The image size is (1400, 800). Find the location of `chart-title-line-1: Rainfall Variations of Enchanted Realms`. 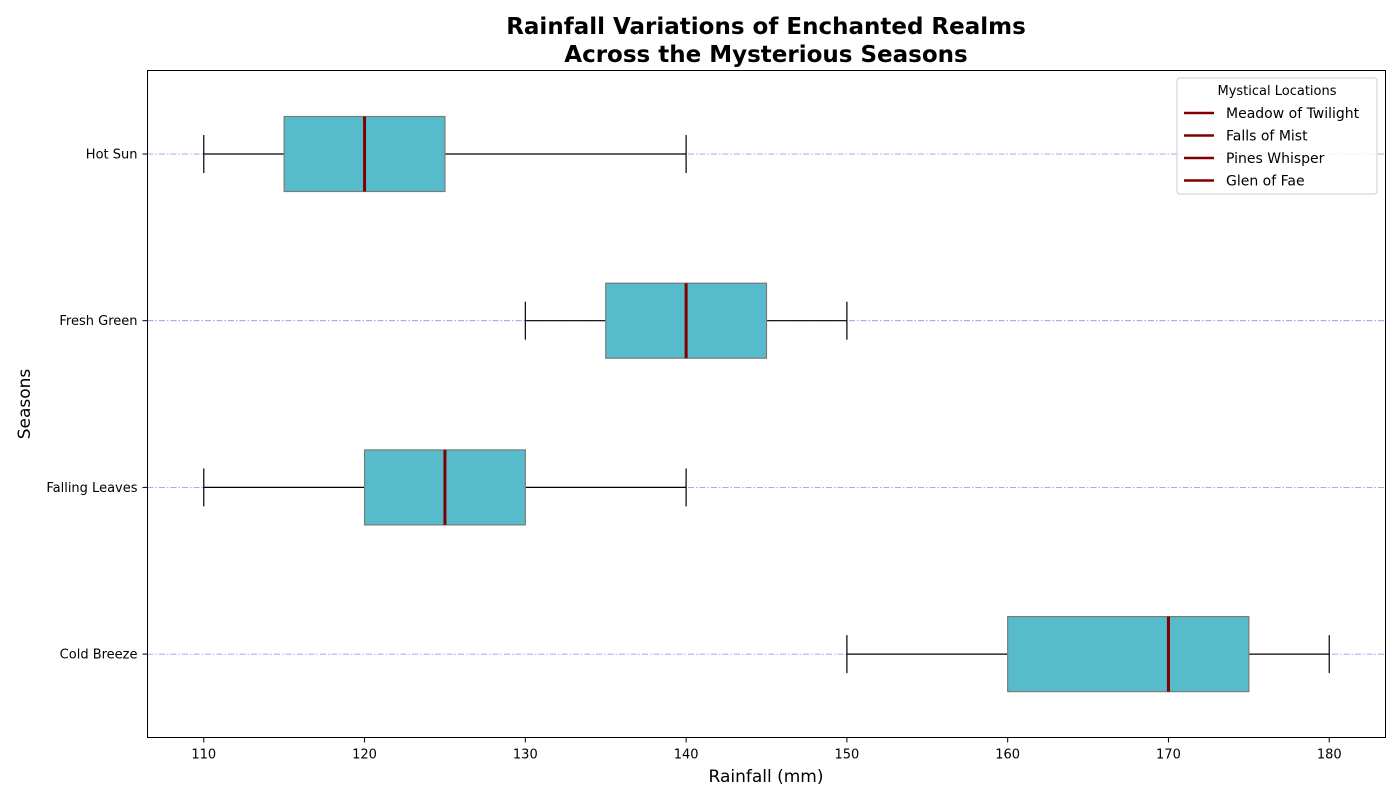

chart-title-line-1: Rainfall Variations of Enchanted Realms is located at coordinates (766, 27).